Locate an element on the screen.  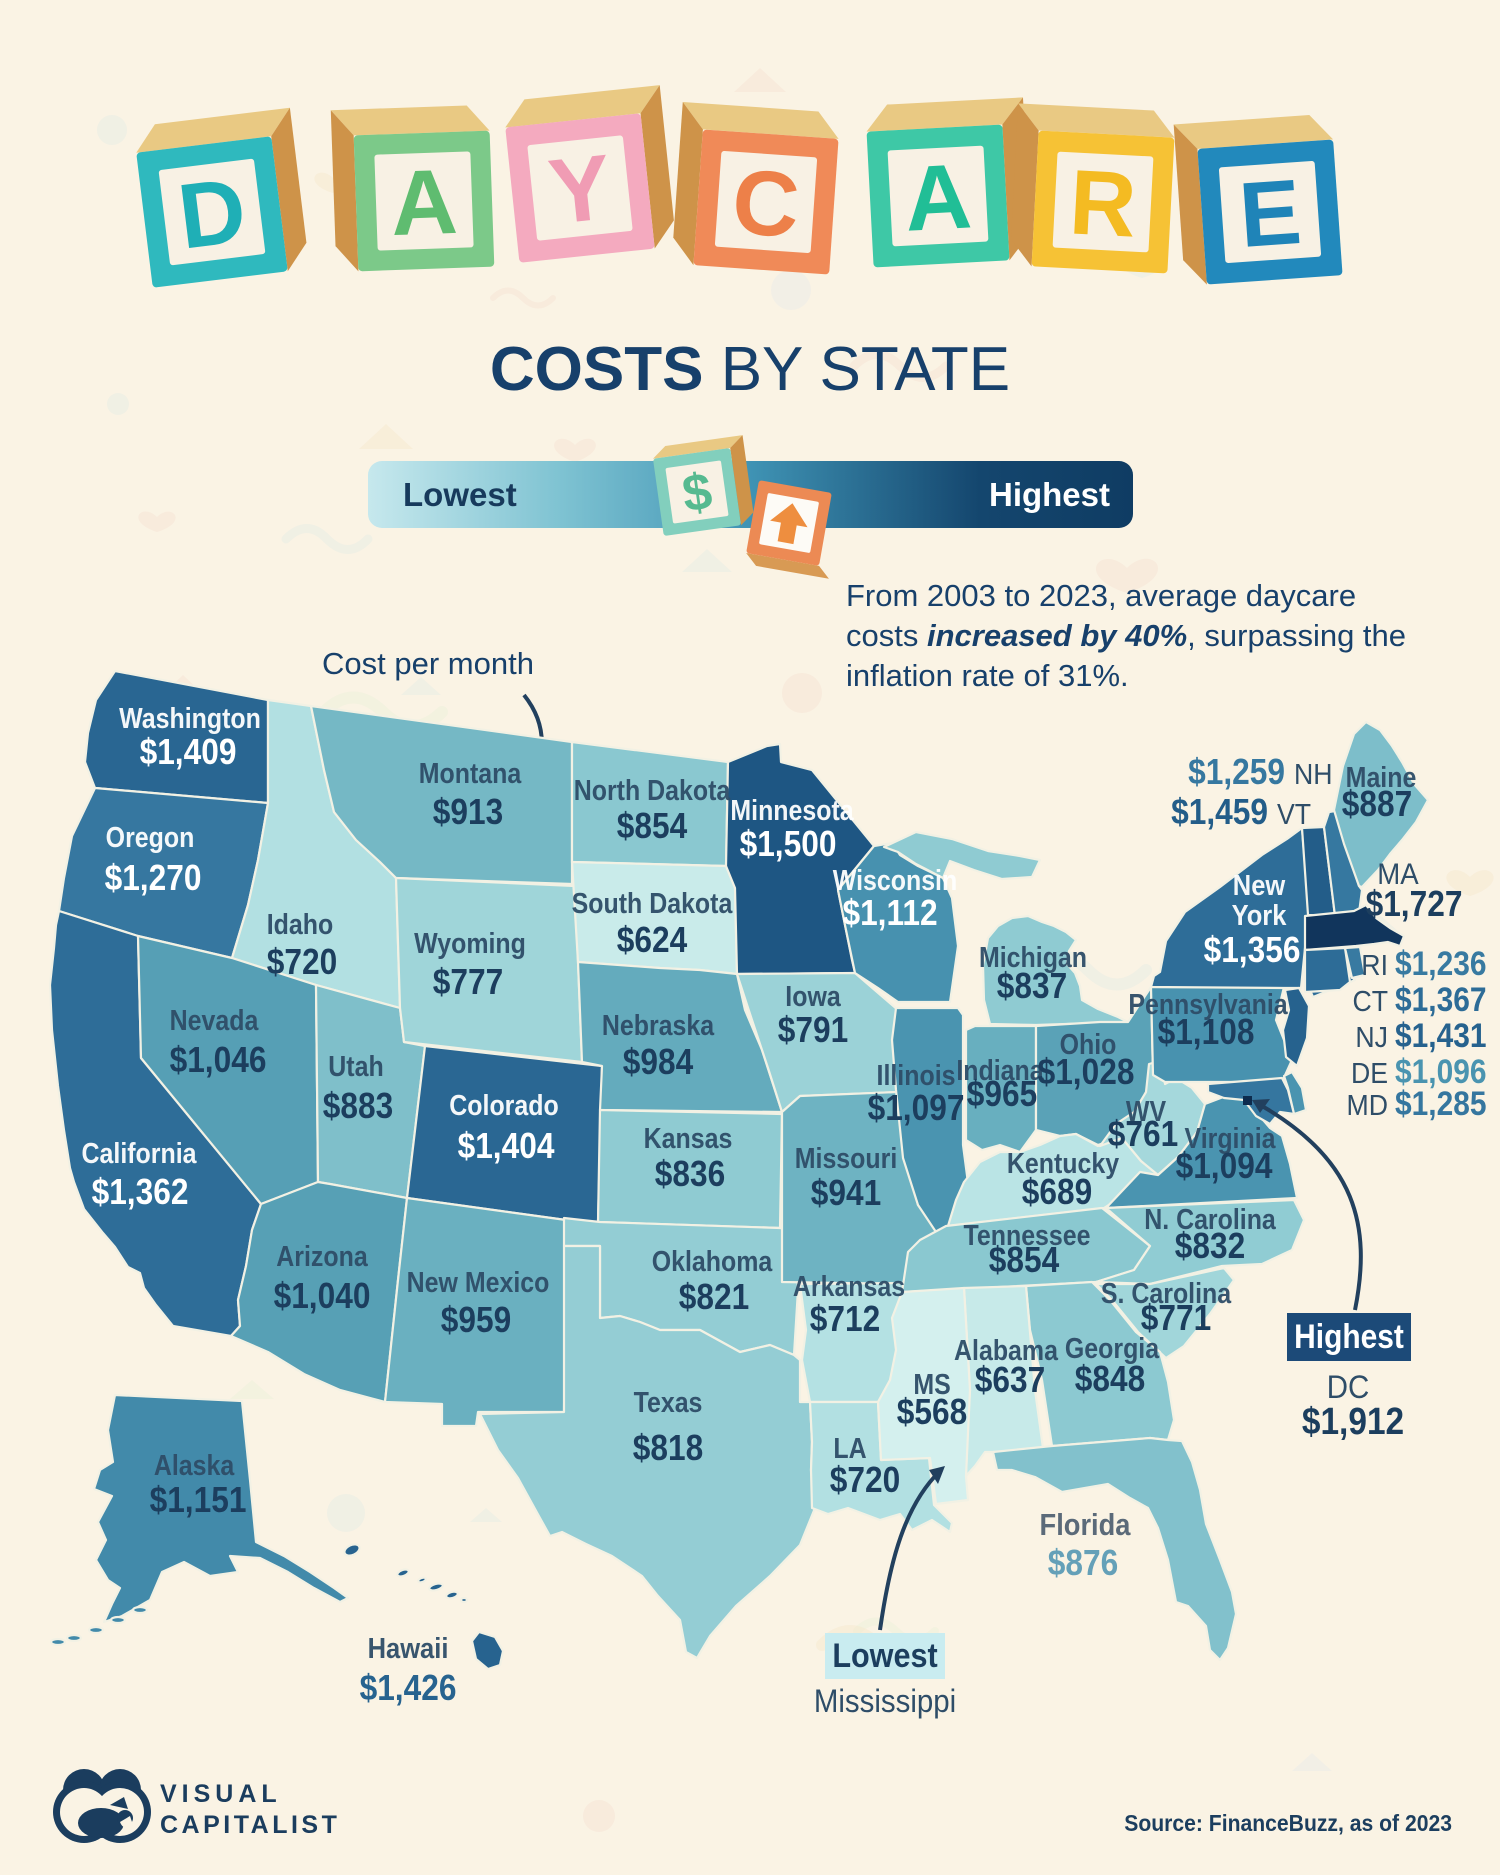
svg-text: D is located at coordinates (212, 213).